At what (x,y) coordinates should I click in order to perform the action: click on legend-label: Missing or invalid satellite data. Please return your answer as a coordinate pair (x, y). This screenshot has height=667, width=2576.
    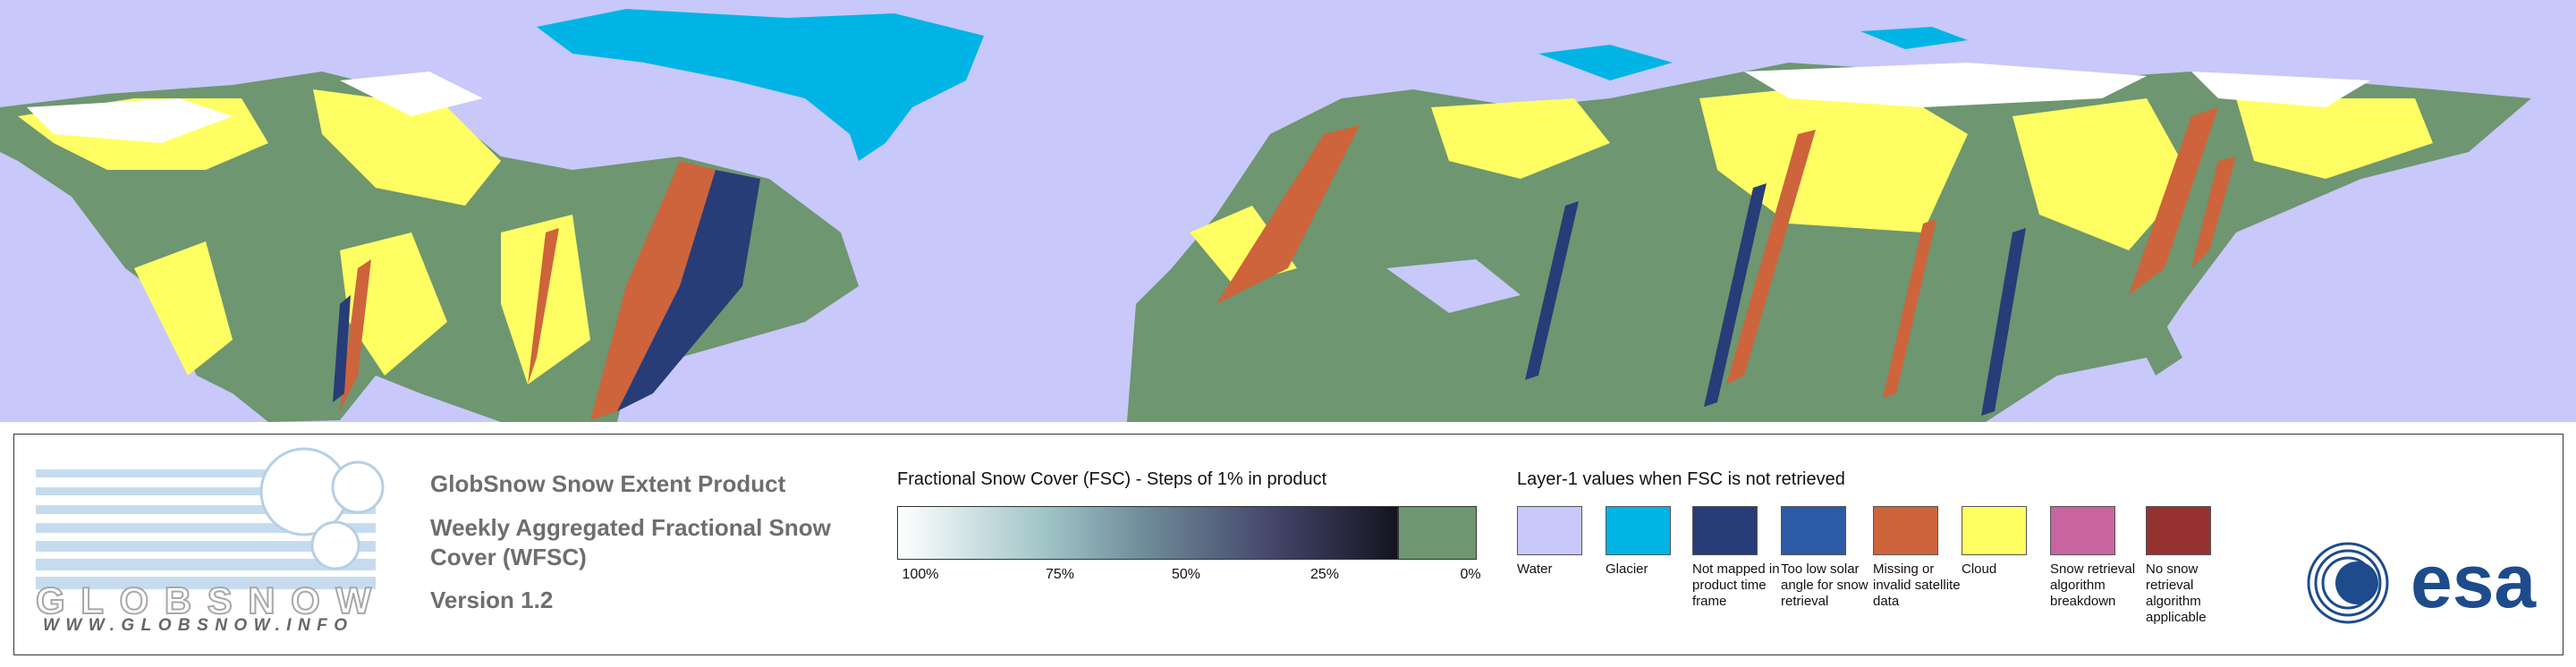
    Looking at the image, I should click on (1917, 585).